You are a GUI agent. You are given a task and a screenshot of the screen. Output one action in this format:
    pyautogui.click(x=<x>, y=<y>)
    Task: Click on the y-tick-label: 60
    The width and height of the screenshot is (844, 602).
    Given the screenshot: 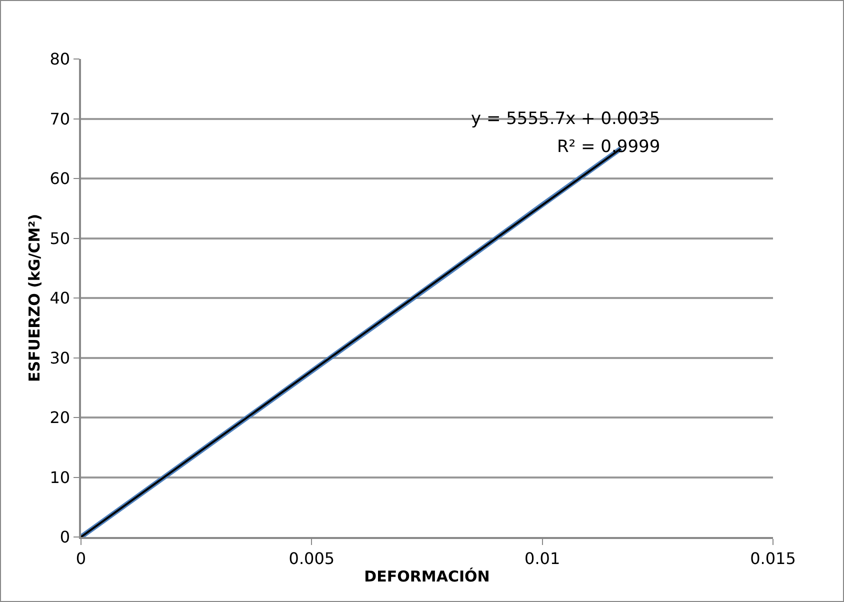 What is the action you would take?
    pyautogui.click(x=60, y=178)
    